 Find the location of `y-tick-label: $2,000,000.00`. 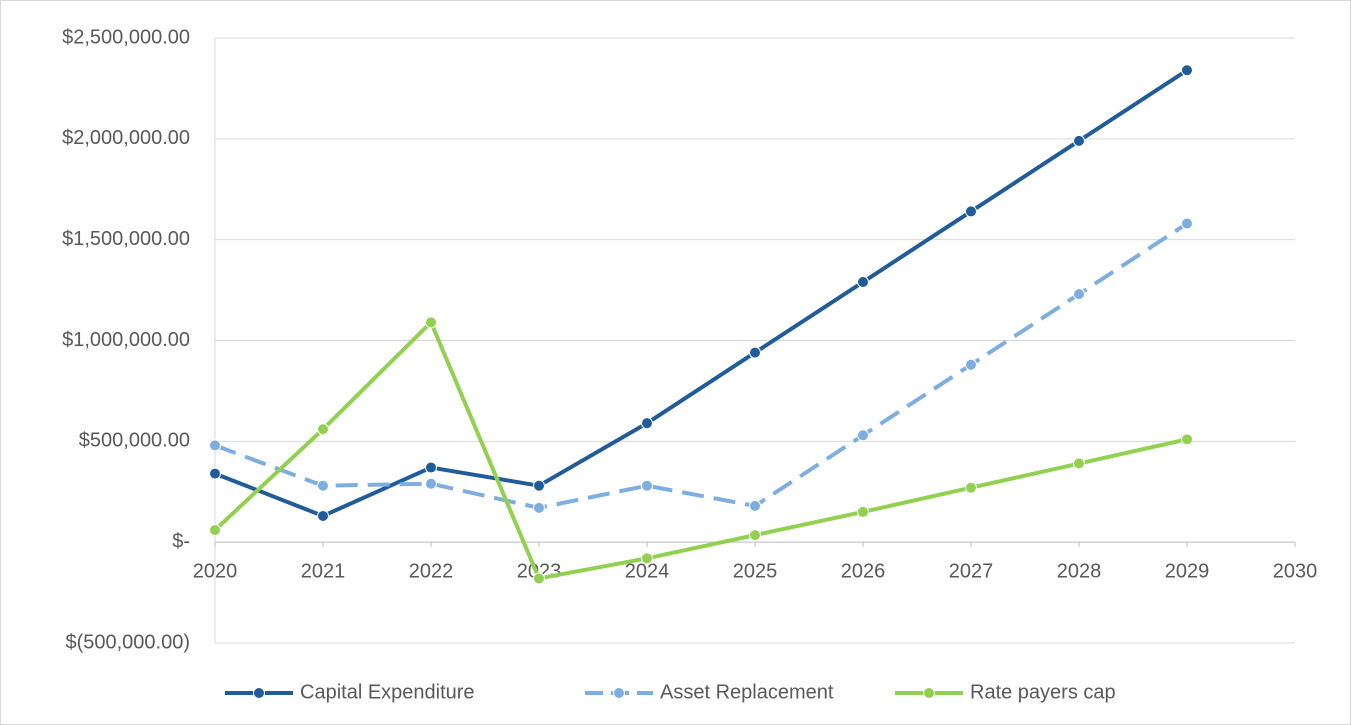

y-tick-label: $2,000,000.00 is located at coordinates (126, 138).